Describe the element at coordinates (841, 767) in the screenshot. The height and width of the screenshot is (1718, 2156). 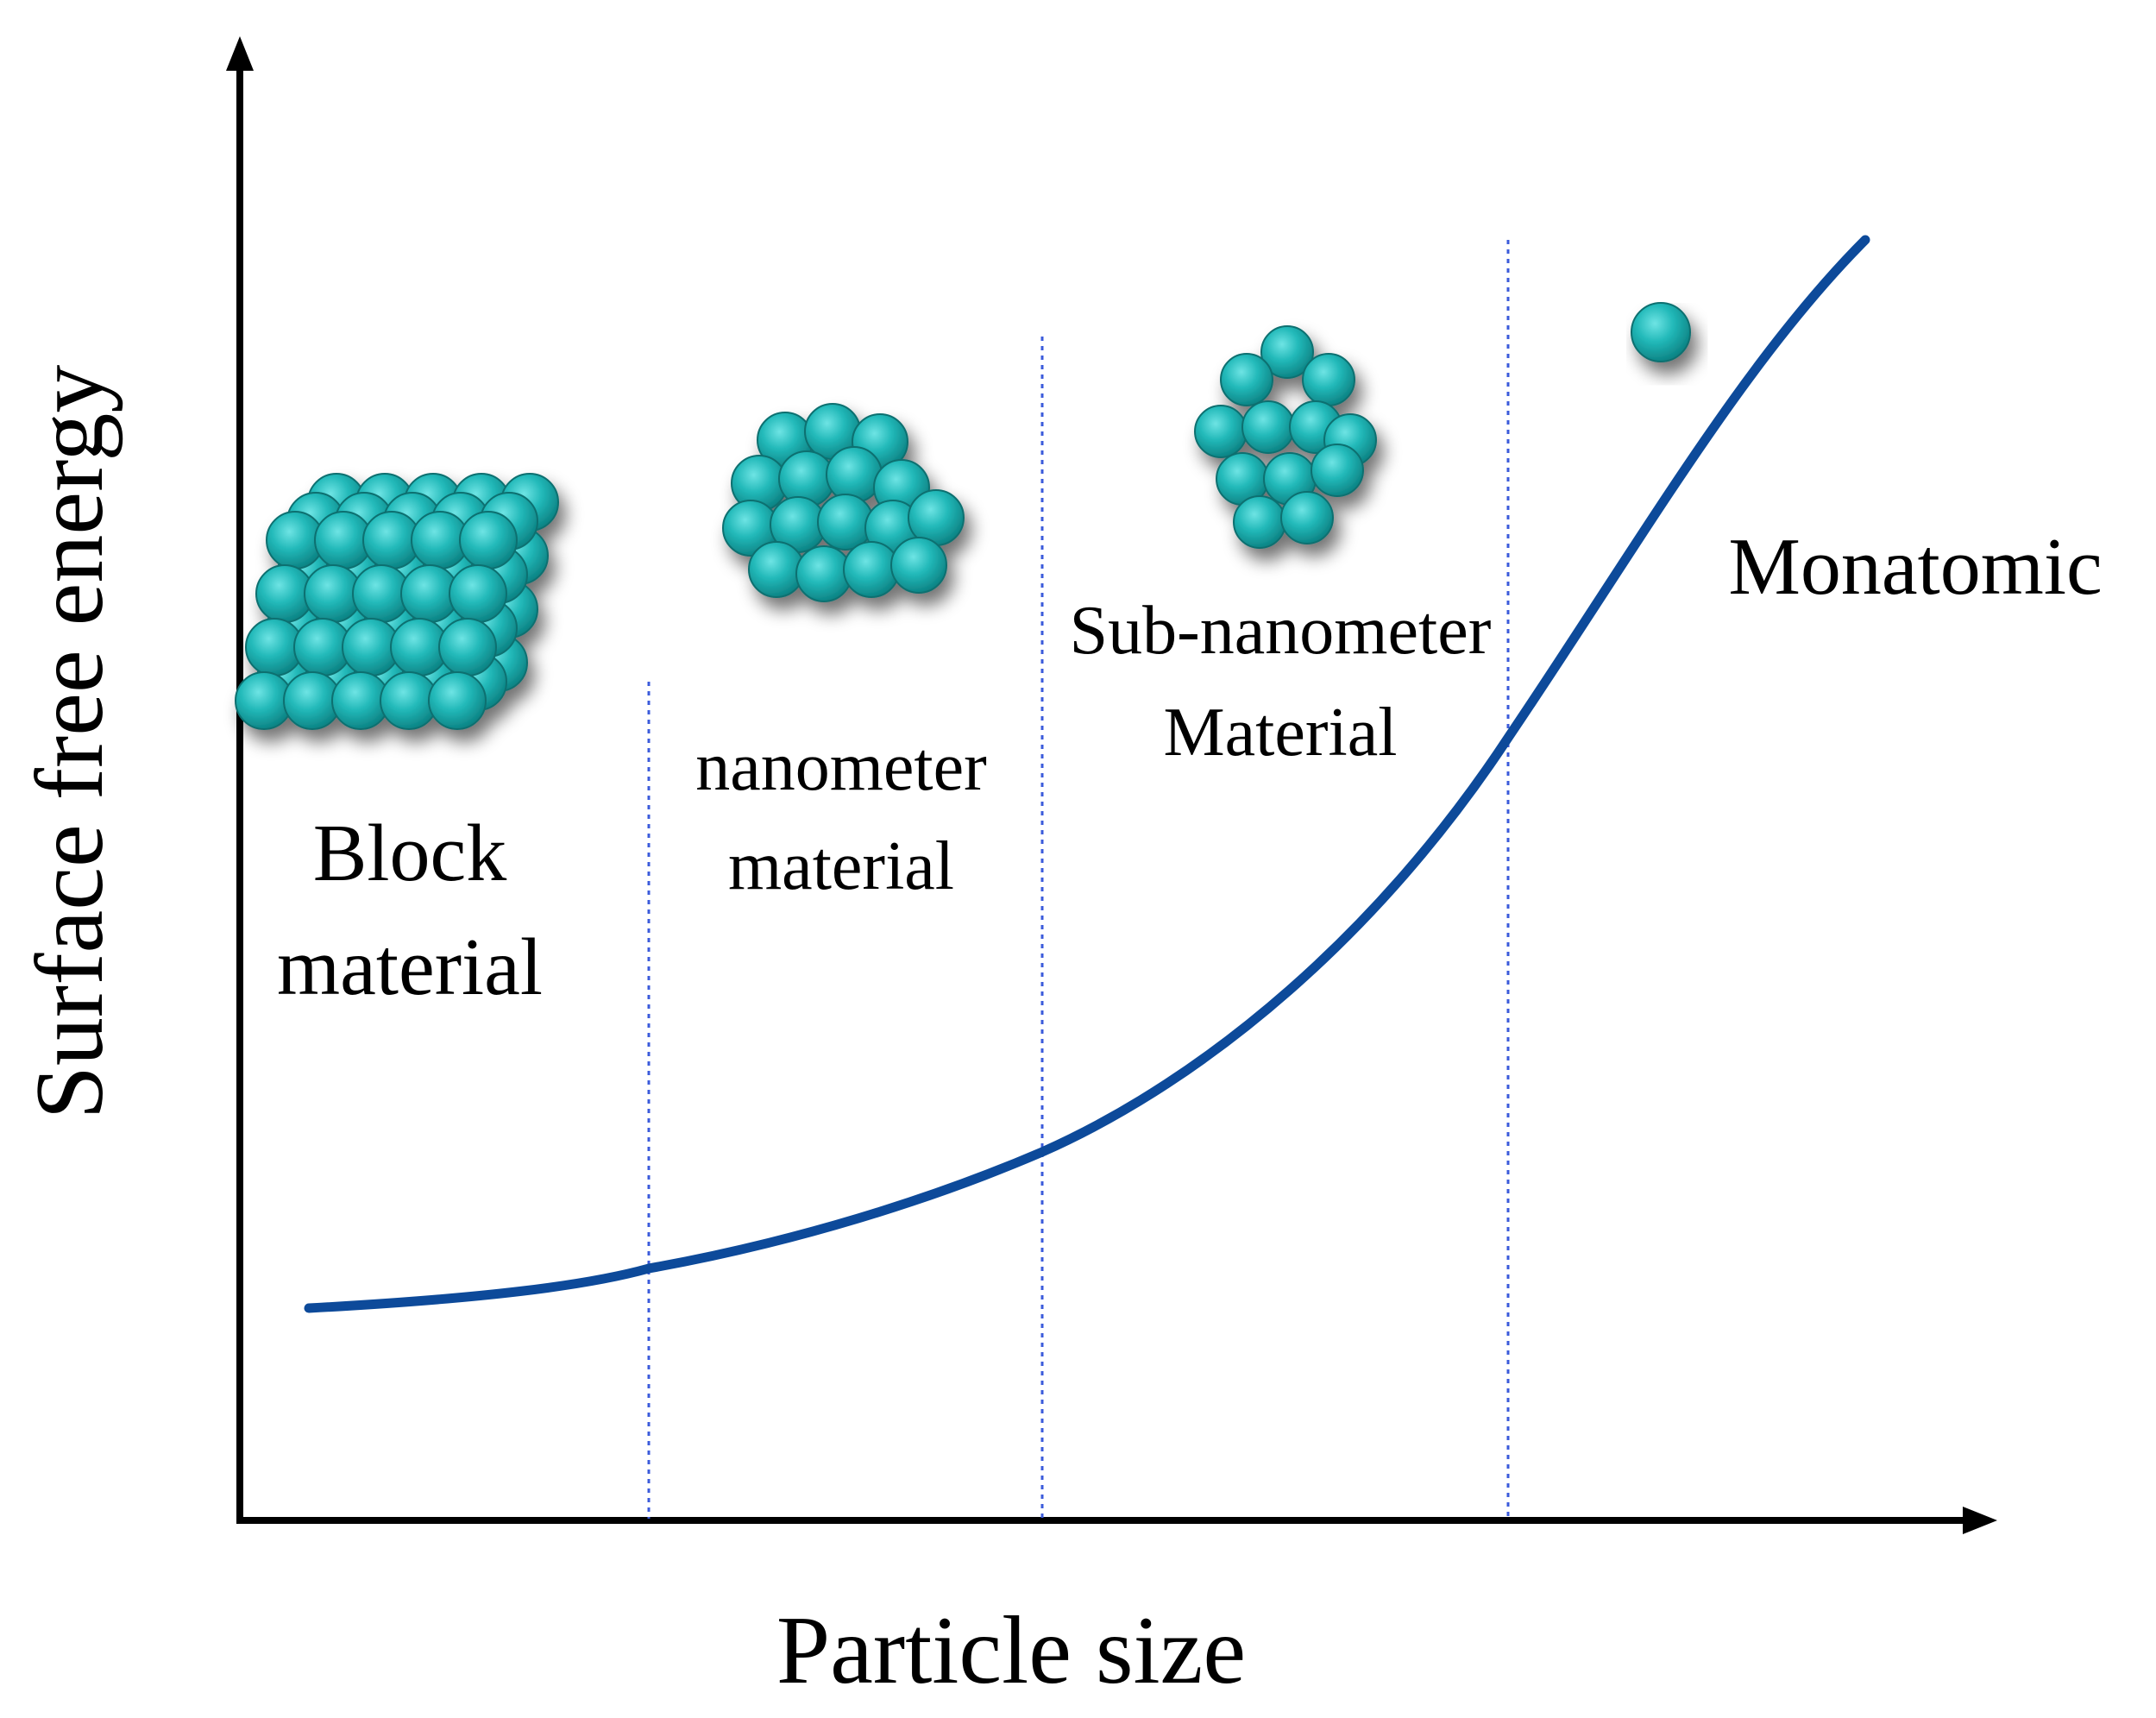
I see `label-nano-line1: nanometer` at that location.